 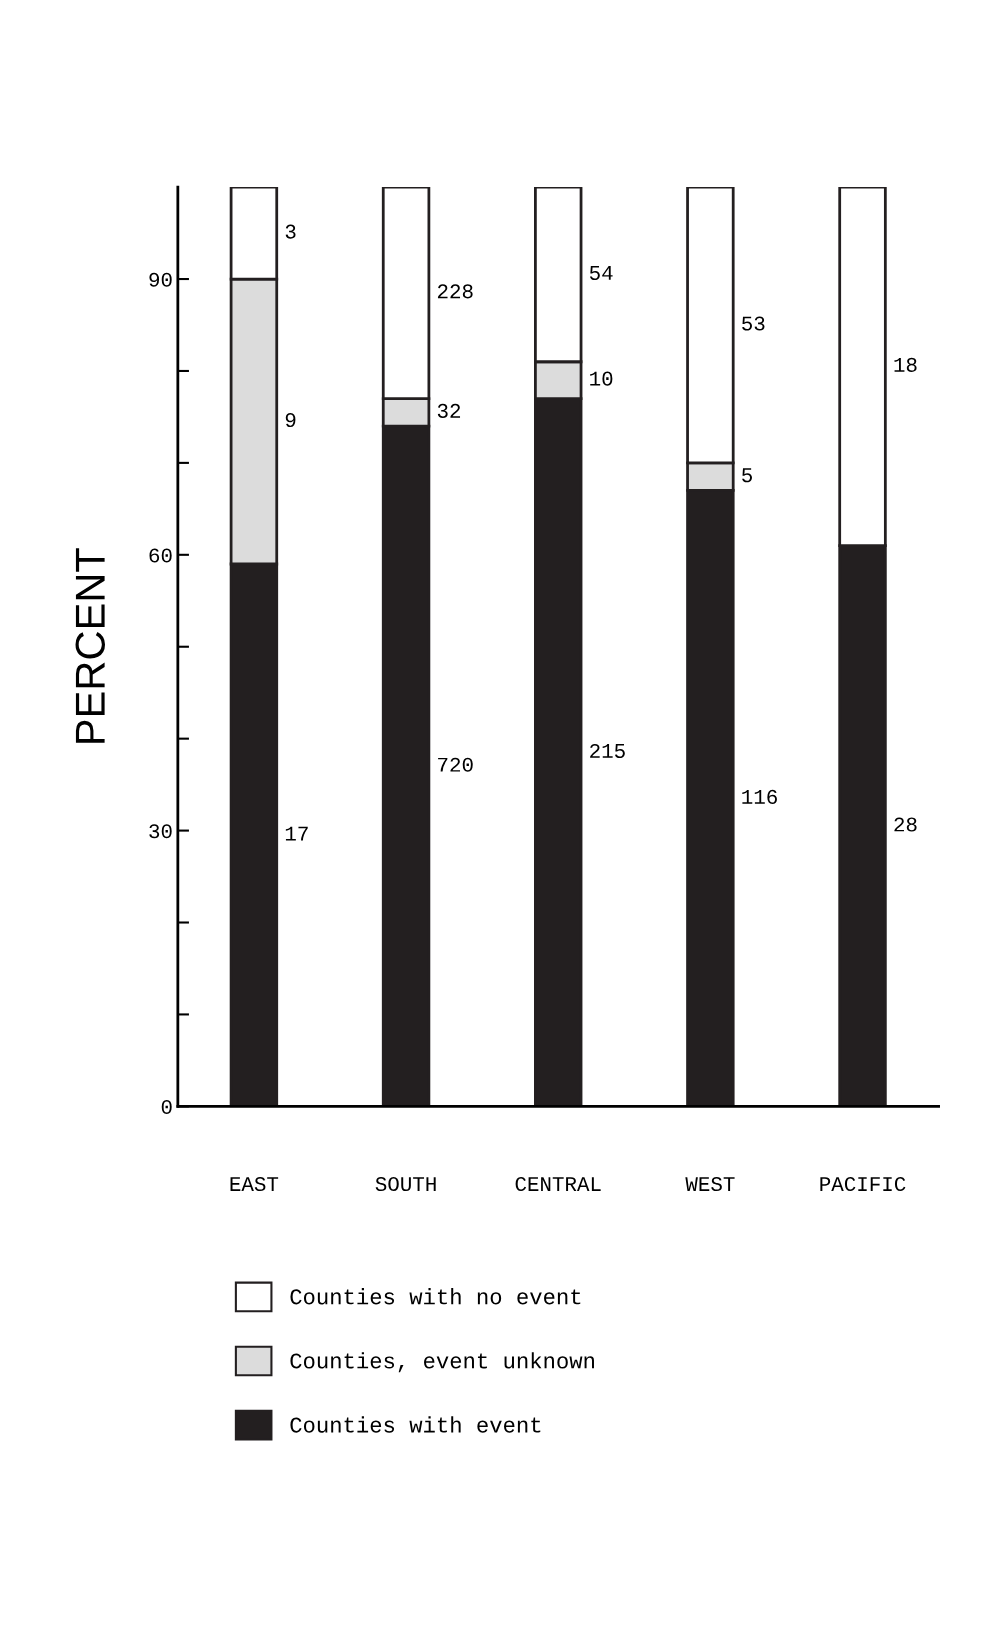 What do you see at coordinates (607, 751) in the screenshot?
I see `annotation: 215` at bounding box center [607, 751].